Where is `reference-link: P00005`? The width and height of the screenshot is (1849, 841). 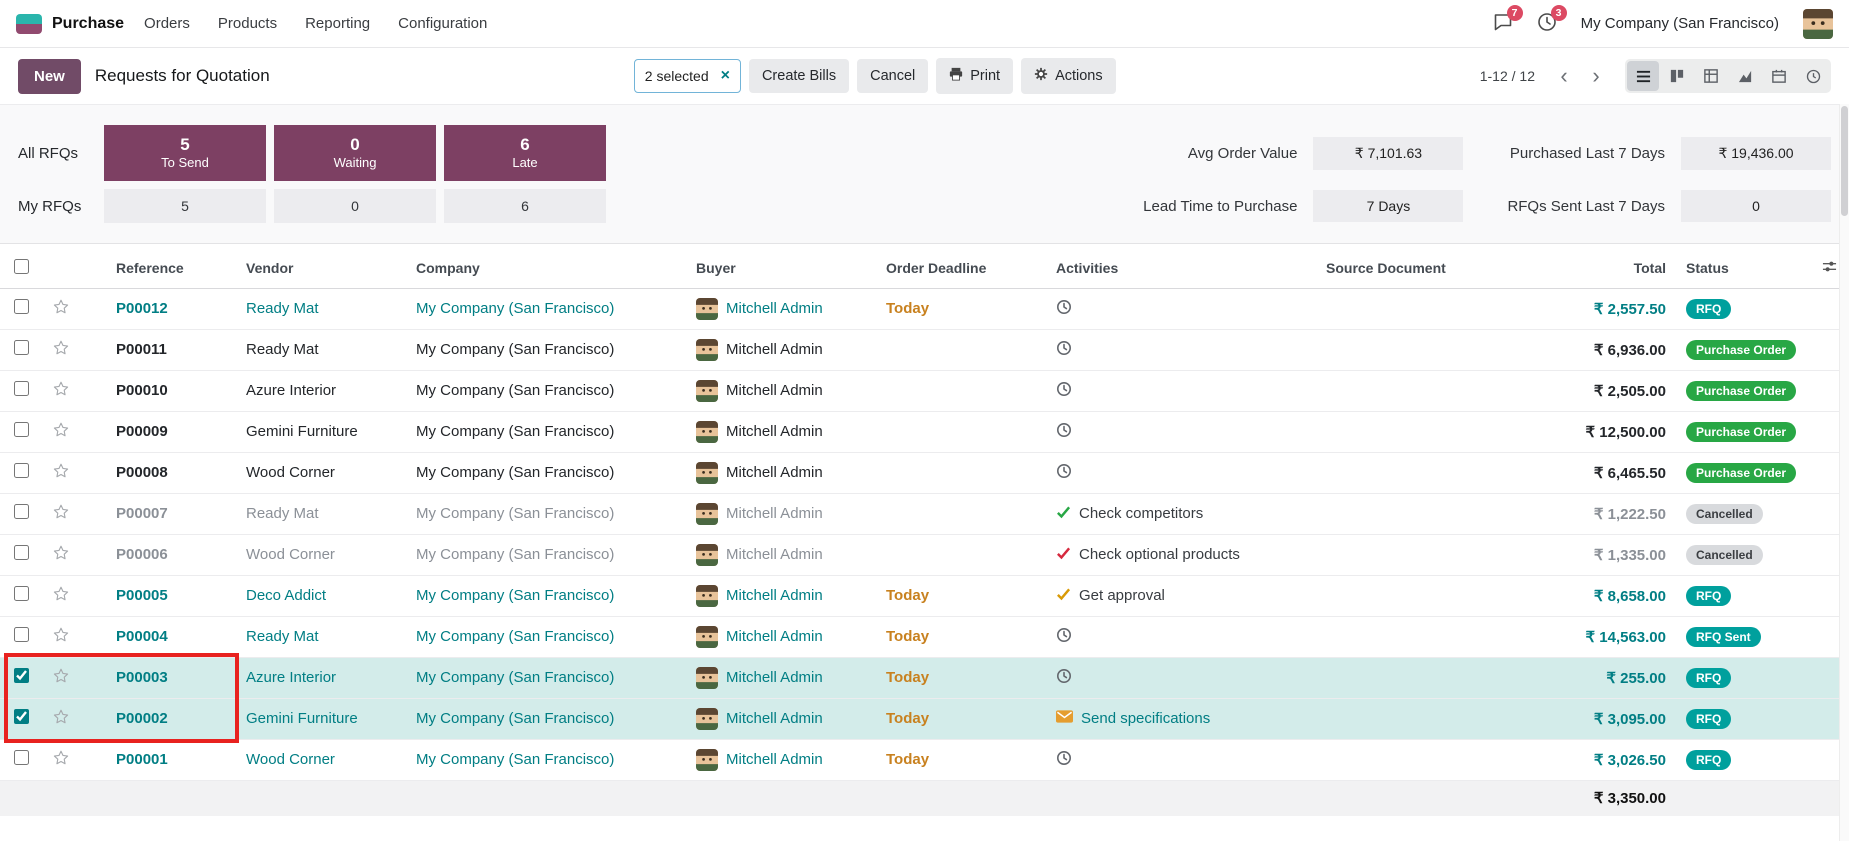 reference-link: P00005 is located at coordinates (142, 595).